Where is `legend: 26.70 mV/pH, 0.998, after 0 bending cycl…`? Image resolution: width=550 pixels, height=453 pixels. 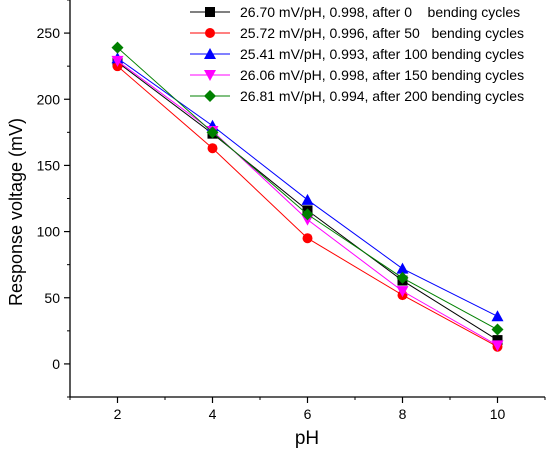 legend: 26.70 mV/pH, 0.998, after 0 bending cycl… is located at coordinates (357, 54).